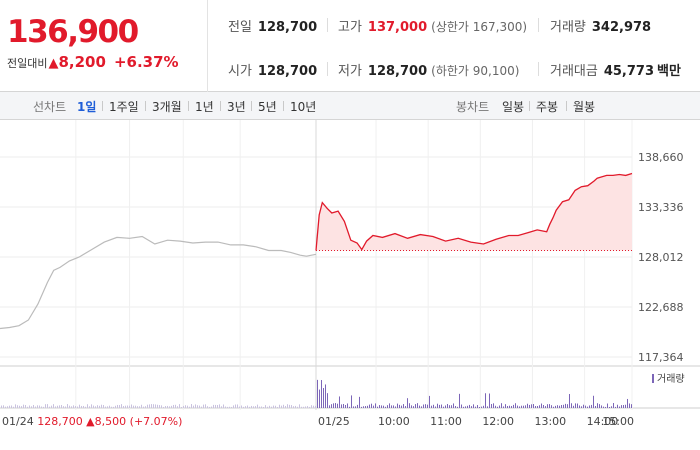 This screenshot has height=450, width=700. I want to click on stat-high: 고가 137,000 (상한가 167,300), so click(433, 27).